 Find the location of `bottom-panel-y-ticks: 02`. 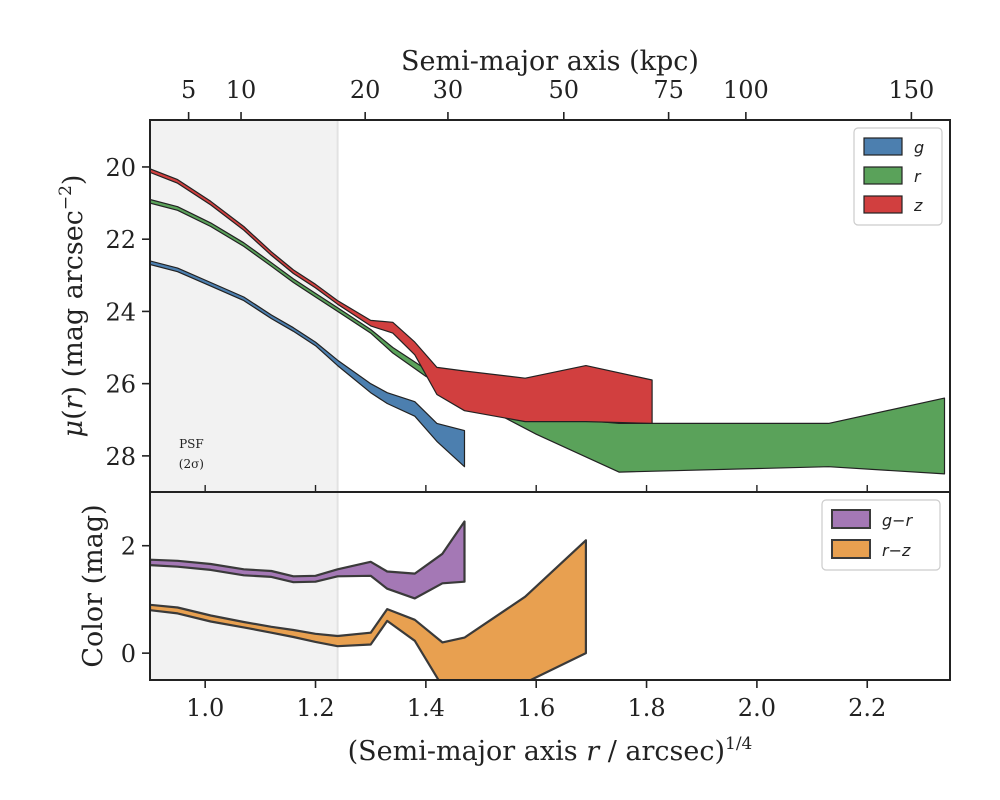

bottom-panel-y-ticks: 02 is located at coordinates (135, 600).